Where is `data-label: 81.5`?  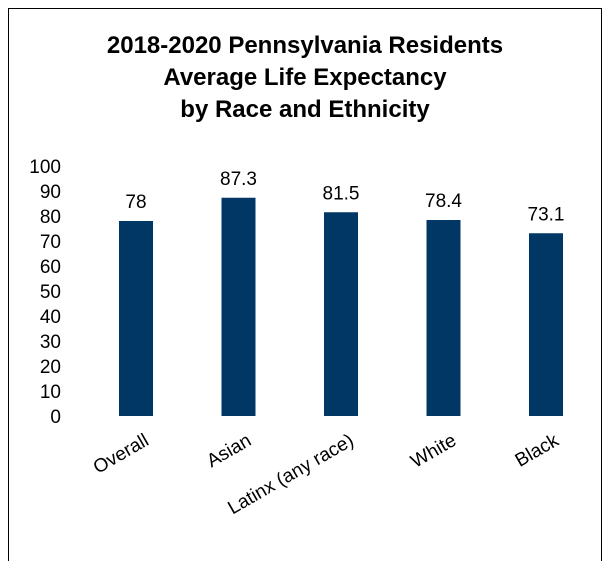
data-label: 81.5 is located at coordinates (341, 193).